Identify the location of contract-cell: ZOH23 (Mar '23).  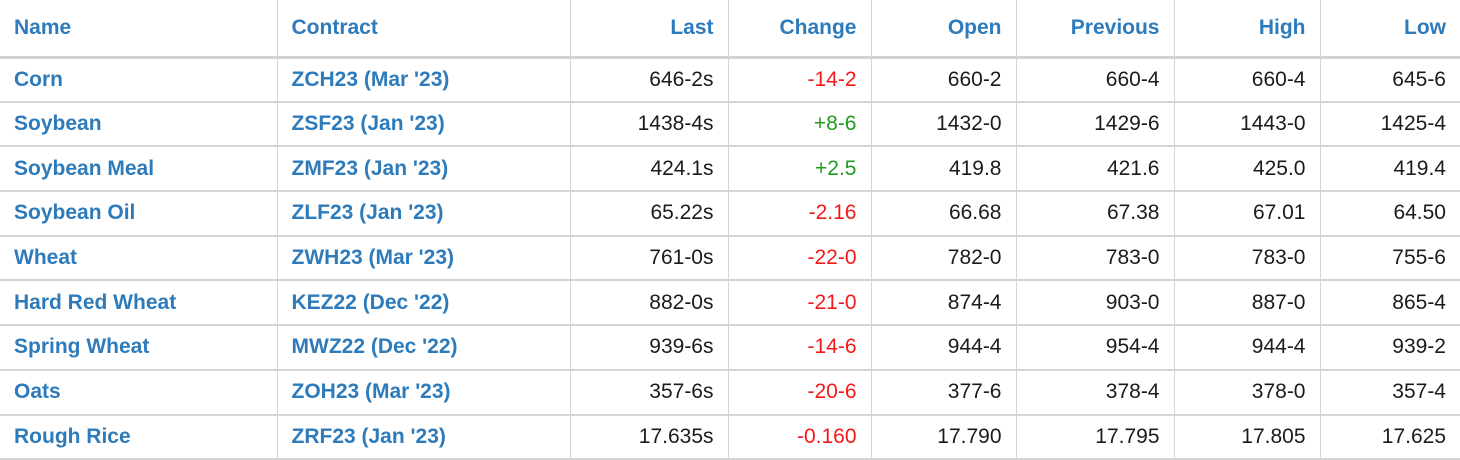
(423, 392).